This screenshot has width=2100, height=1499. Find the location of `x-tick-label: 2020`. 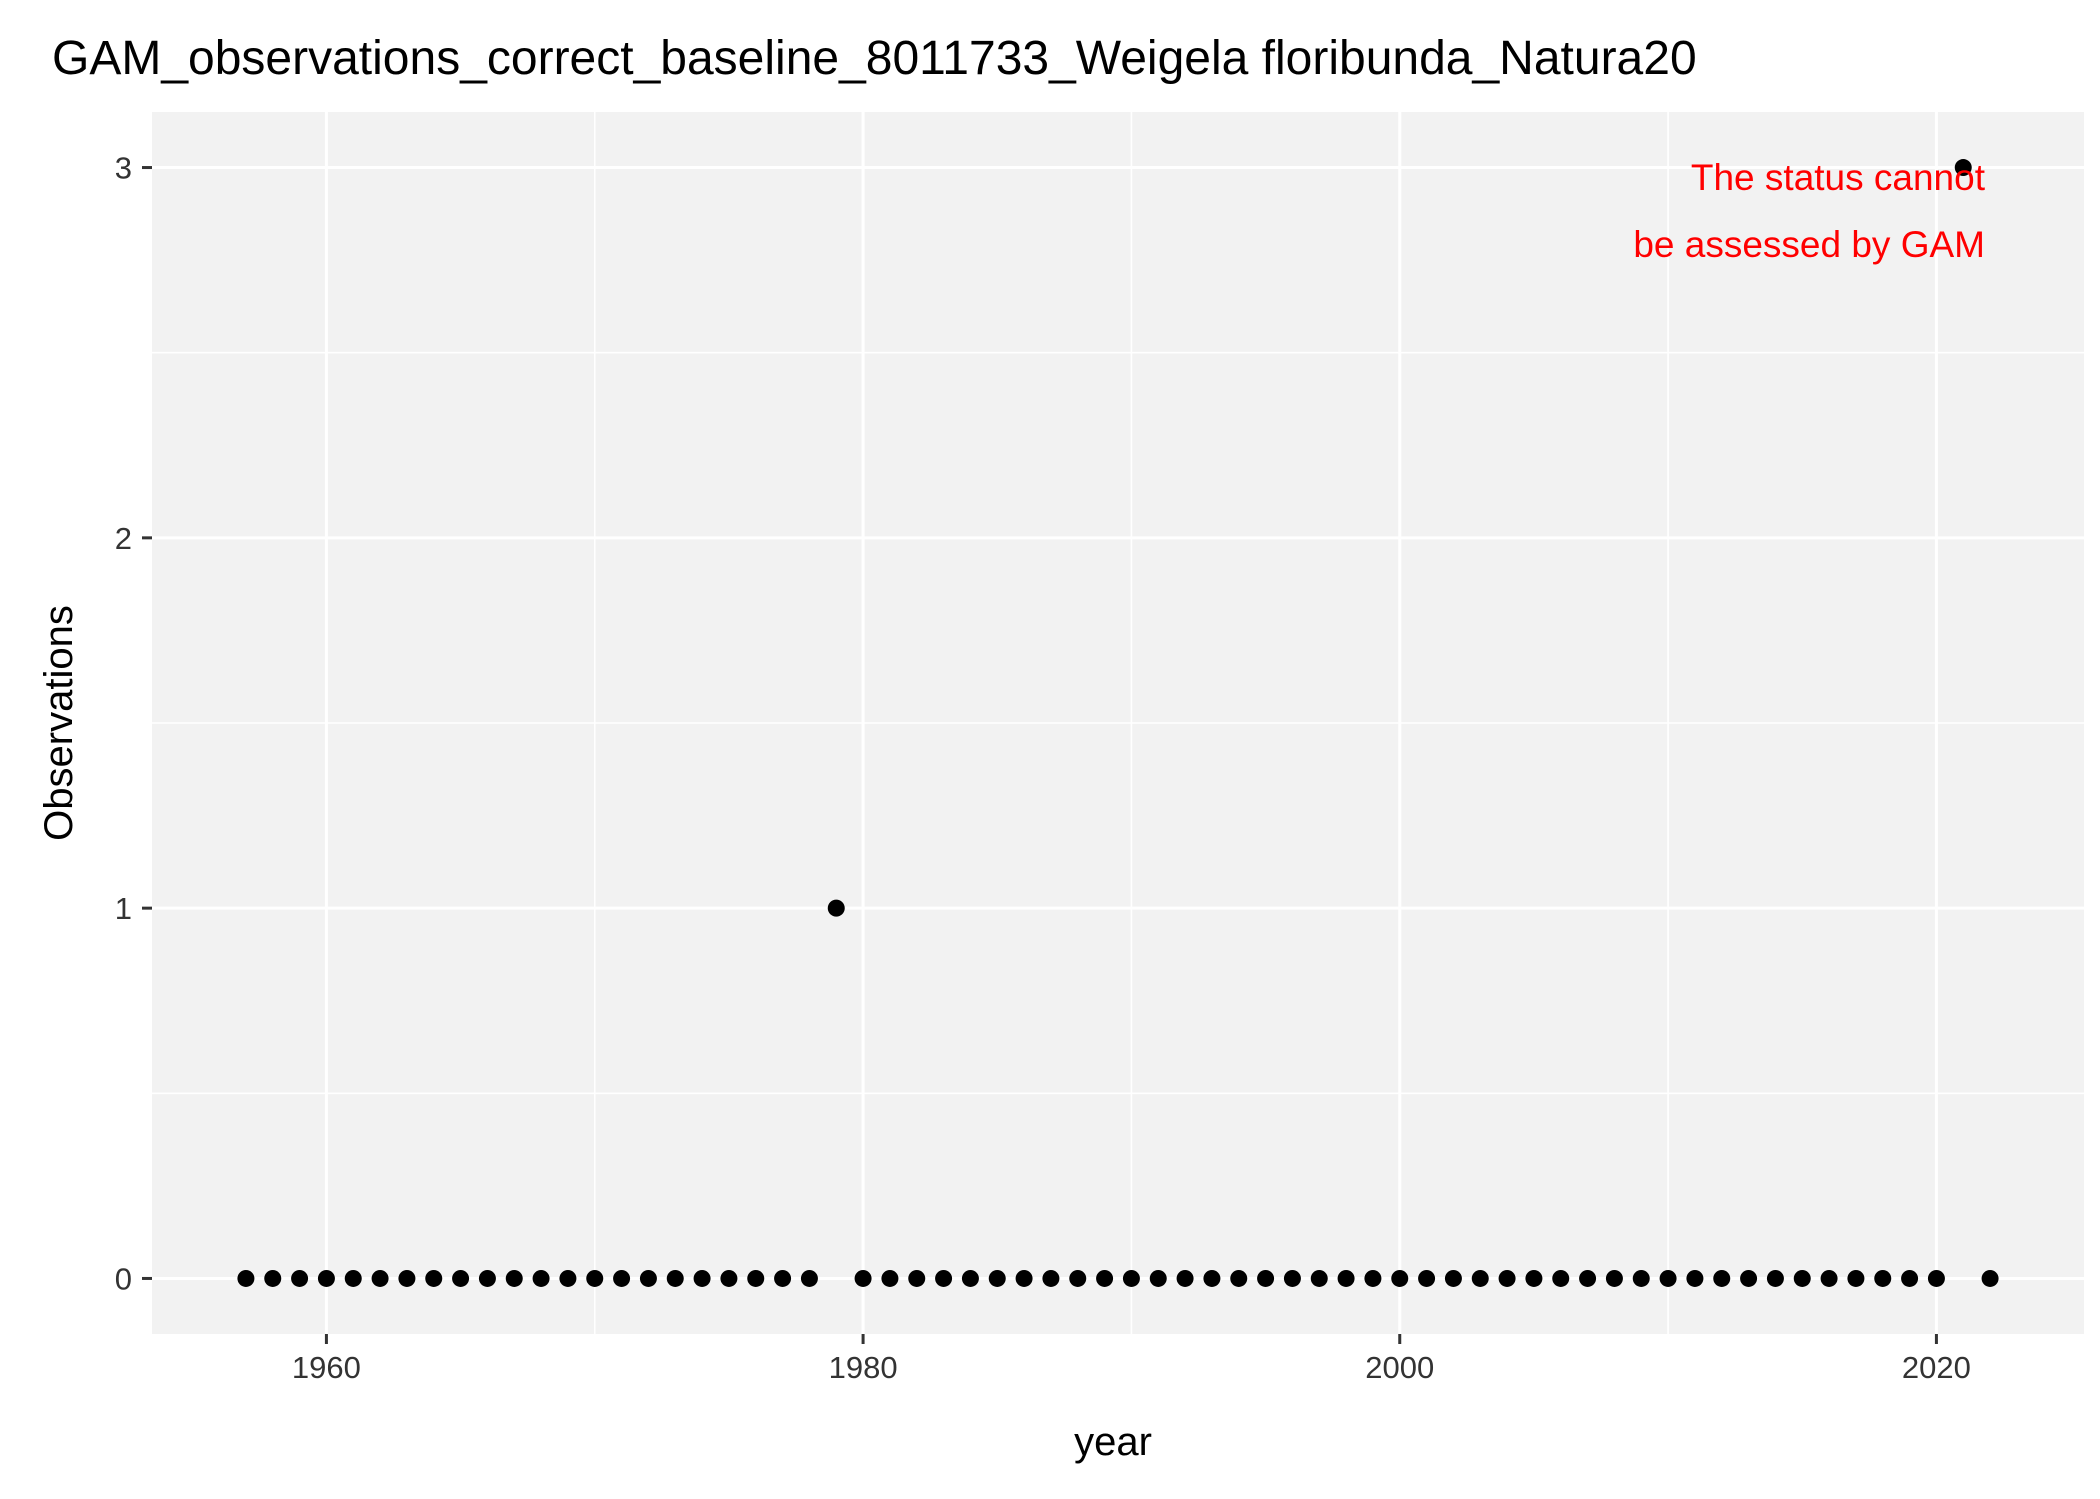

x-tick-label: 2020 is located at coordinates (1936, 1367).